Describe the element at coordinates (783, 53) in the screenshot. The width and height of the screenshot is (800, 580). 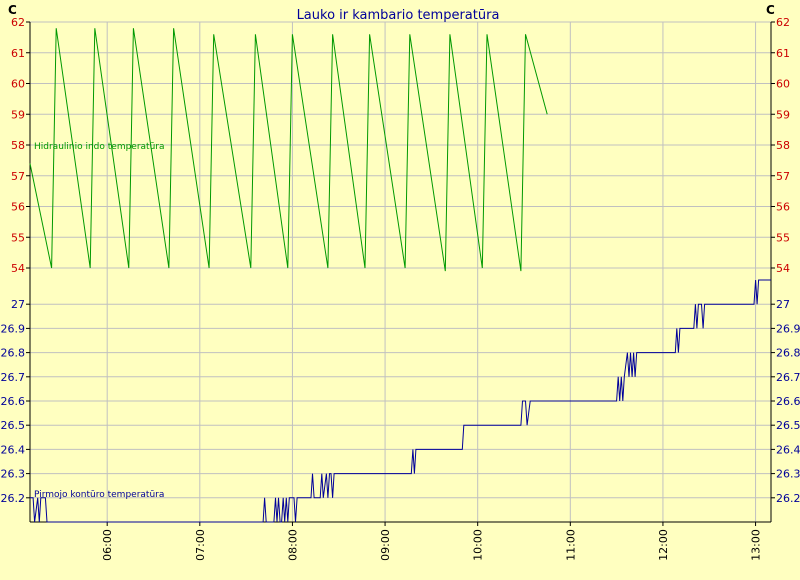
I see `y-tick-label-right: 61` at that location.